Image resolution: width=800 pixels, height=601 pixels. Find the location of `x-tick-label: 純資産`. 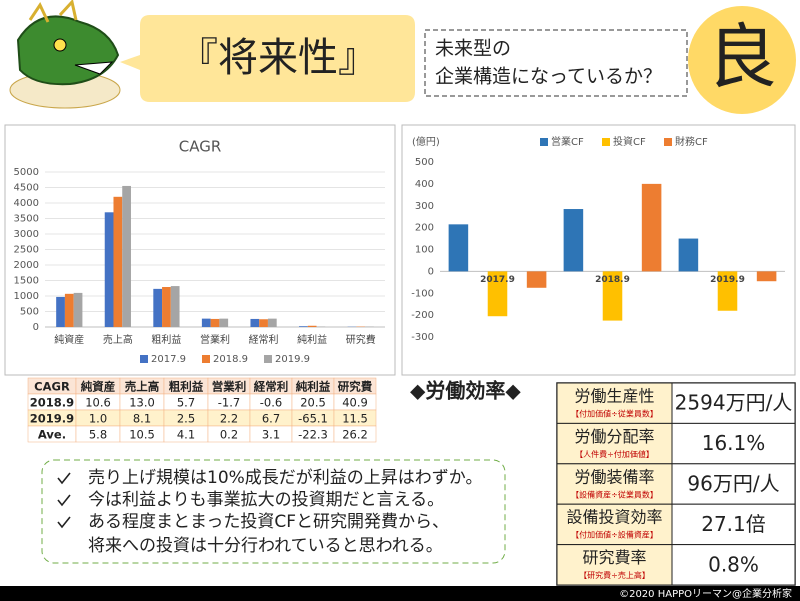

x-tick-label: 純資産 is located at coordinates (69, 339).